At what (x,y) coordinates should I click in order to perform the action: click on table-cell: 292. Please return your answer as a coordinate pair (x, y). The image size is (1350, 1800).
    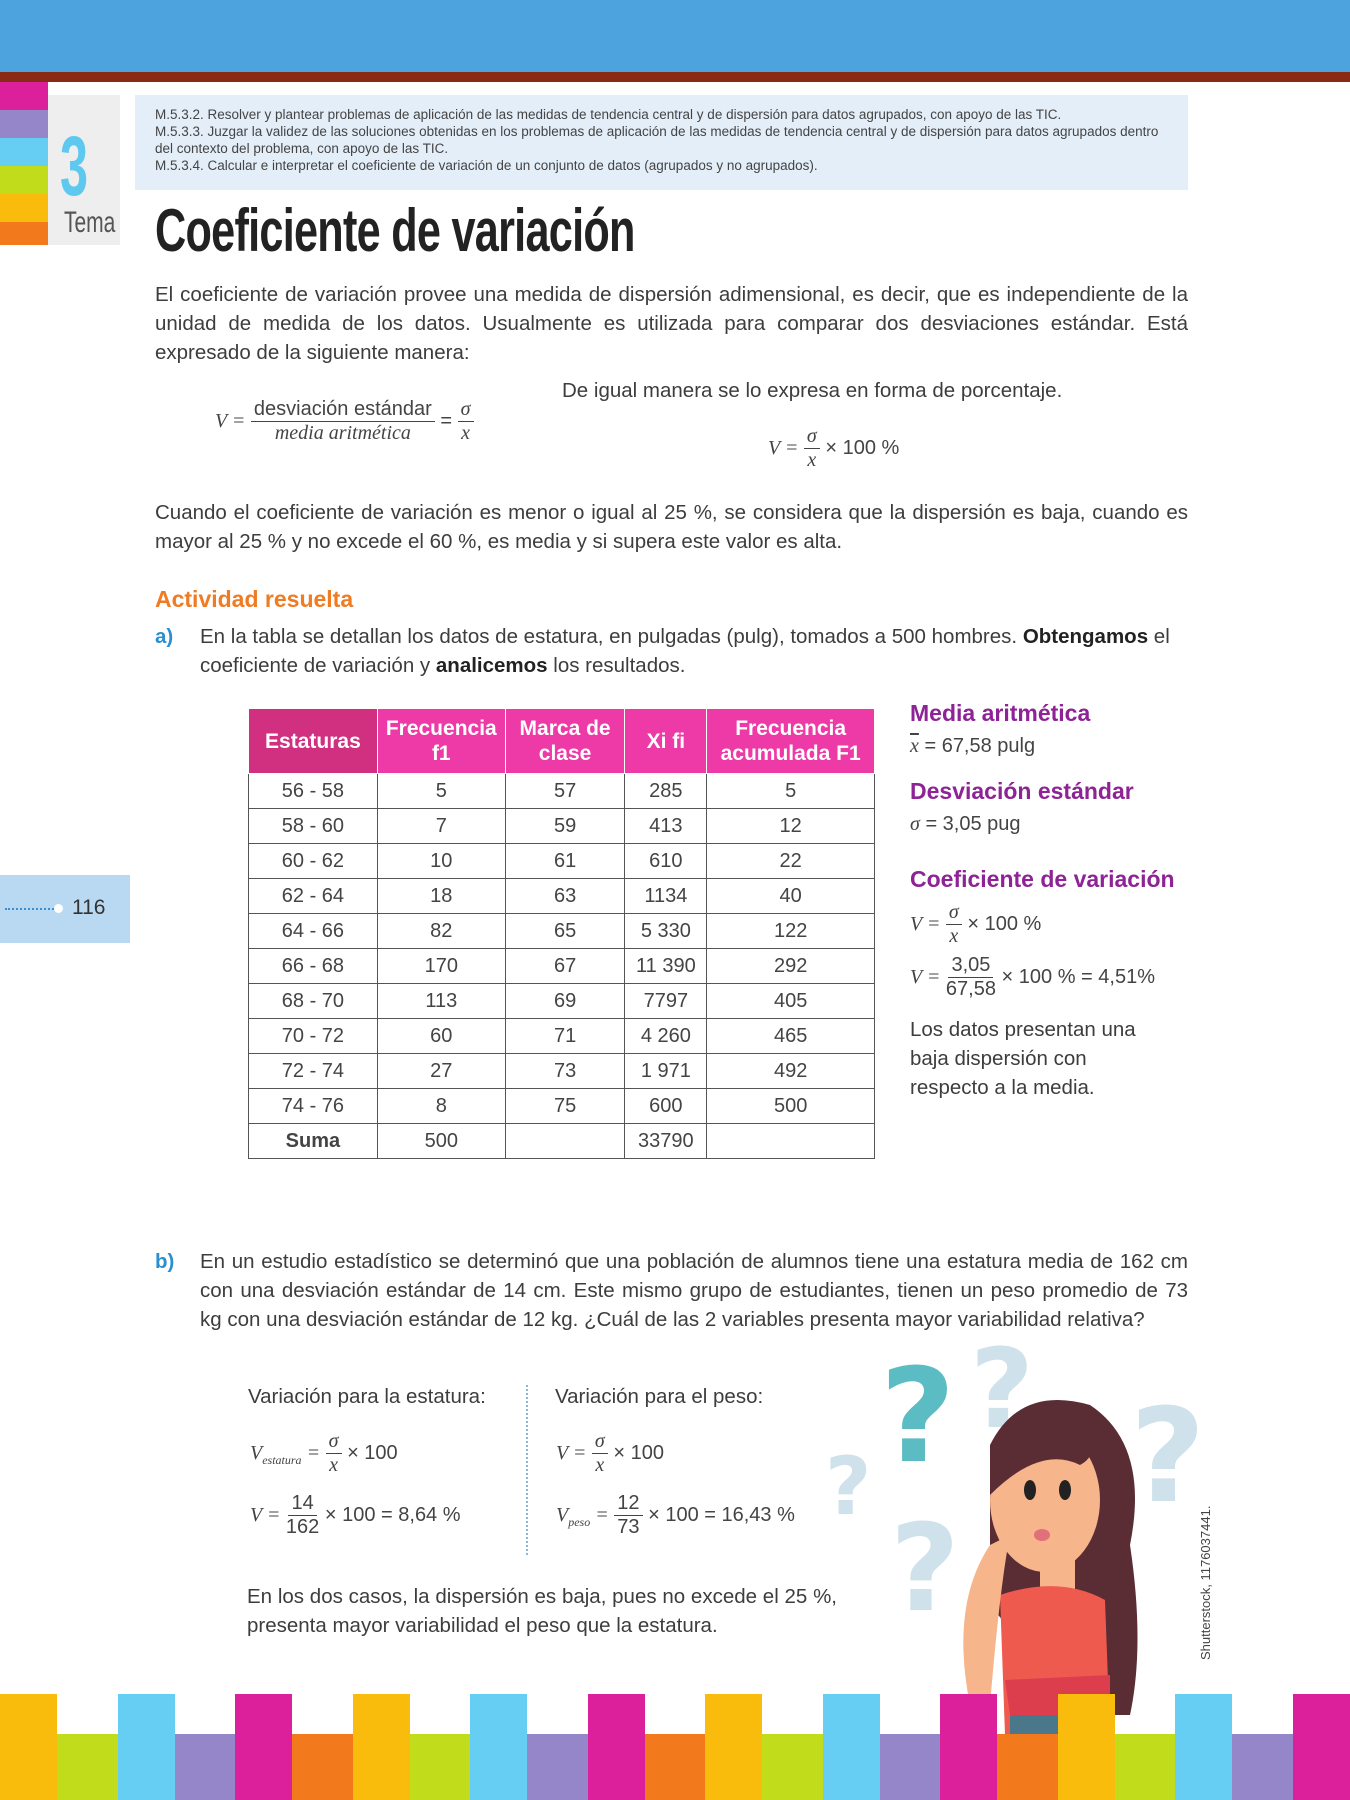
    Looking at the image, I should click on (790, 966).